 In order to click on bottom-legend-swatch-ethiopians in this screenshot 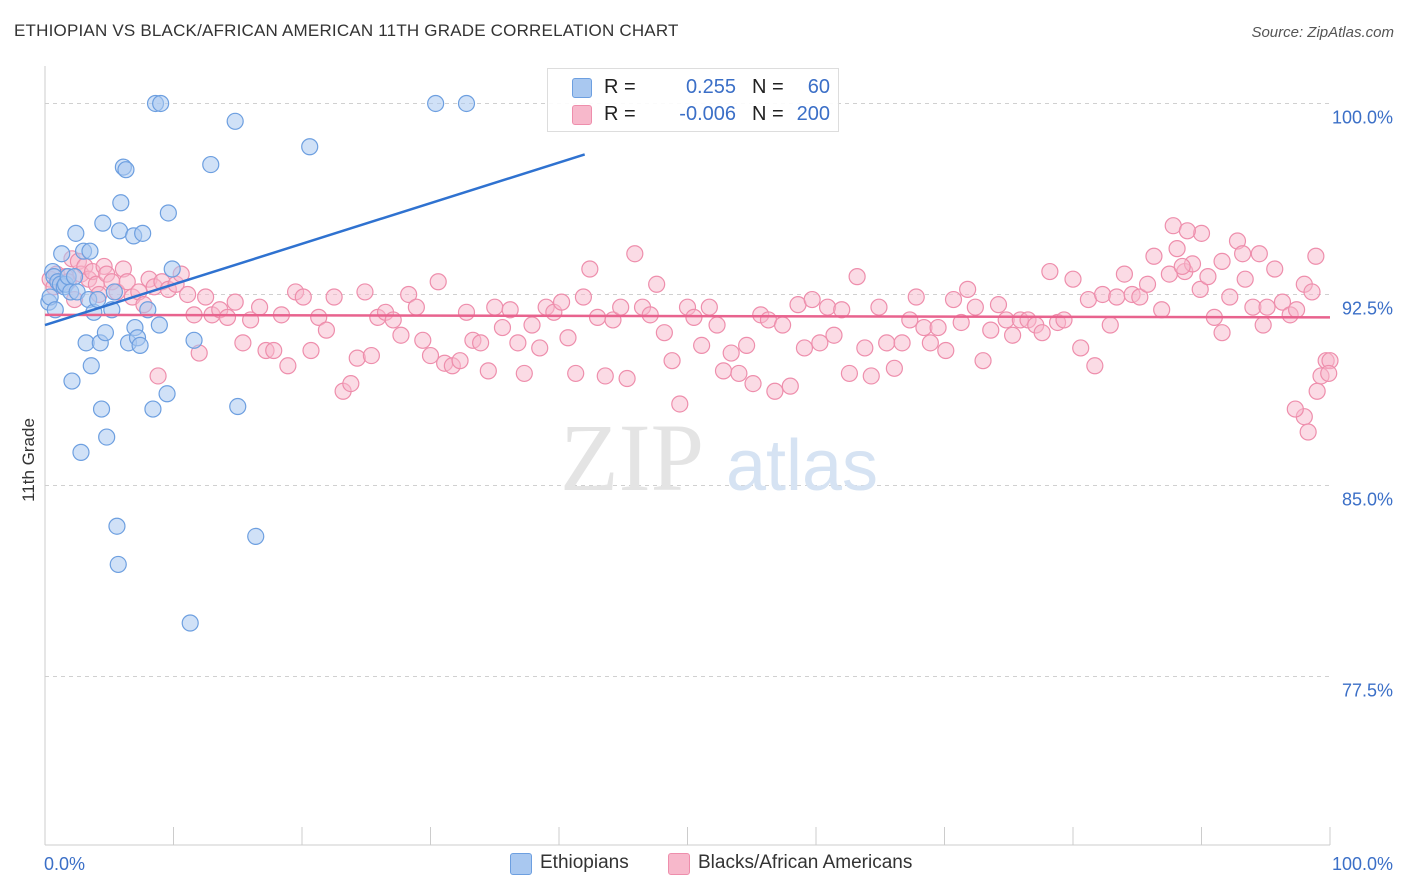, I will do `click(521, 864)`.